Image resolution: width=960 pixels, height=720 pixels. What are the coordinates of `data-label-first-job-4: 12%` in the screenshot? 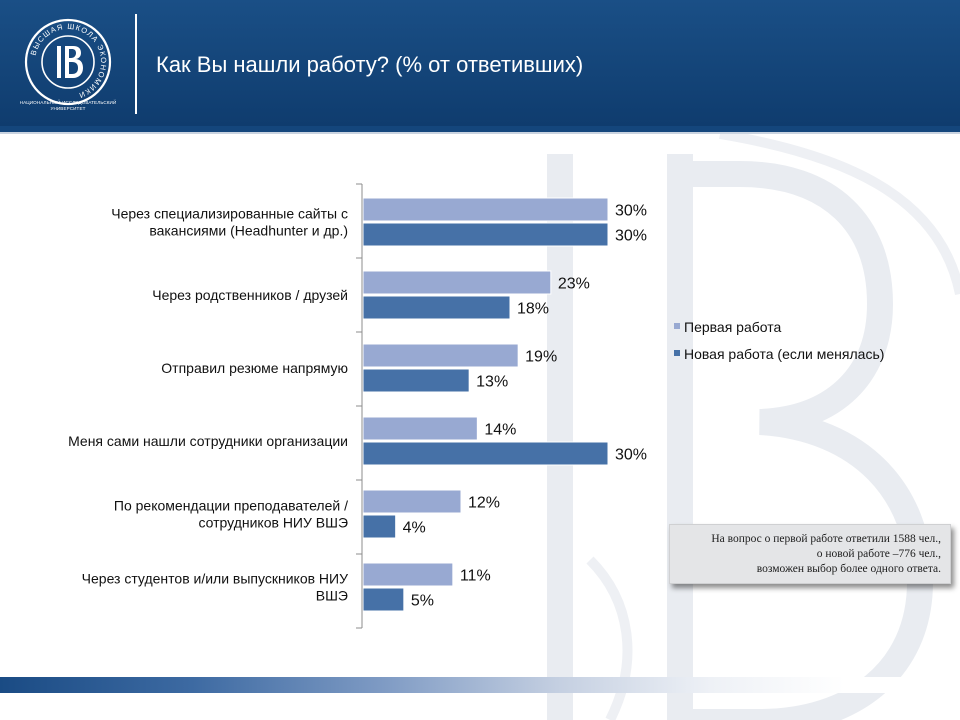 It's located at (484, 503).